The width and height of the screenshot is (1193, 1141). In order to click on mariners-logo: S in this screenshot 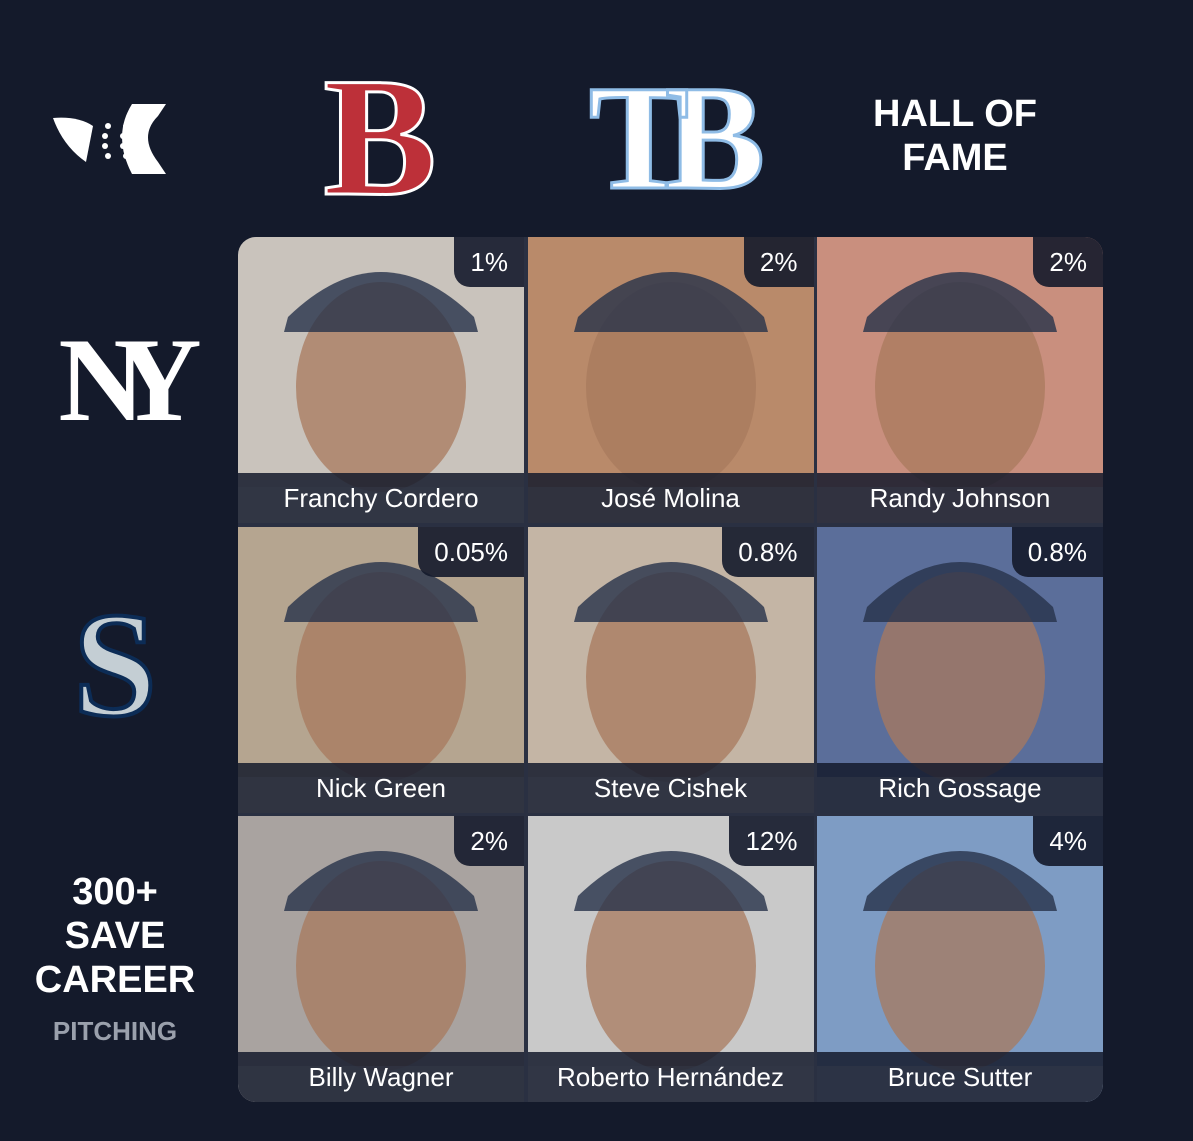, I will do `click(114, 665)`.